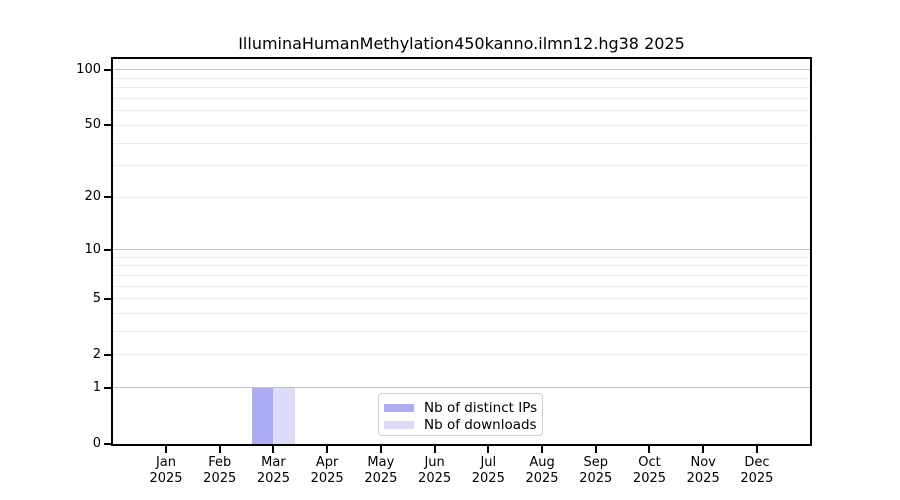 The width and height of the screenshot is (900, 500). Describe the element at coordinates (96, 443) in the screenshot. I see `y-tick-label: 0` at that location.